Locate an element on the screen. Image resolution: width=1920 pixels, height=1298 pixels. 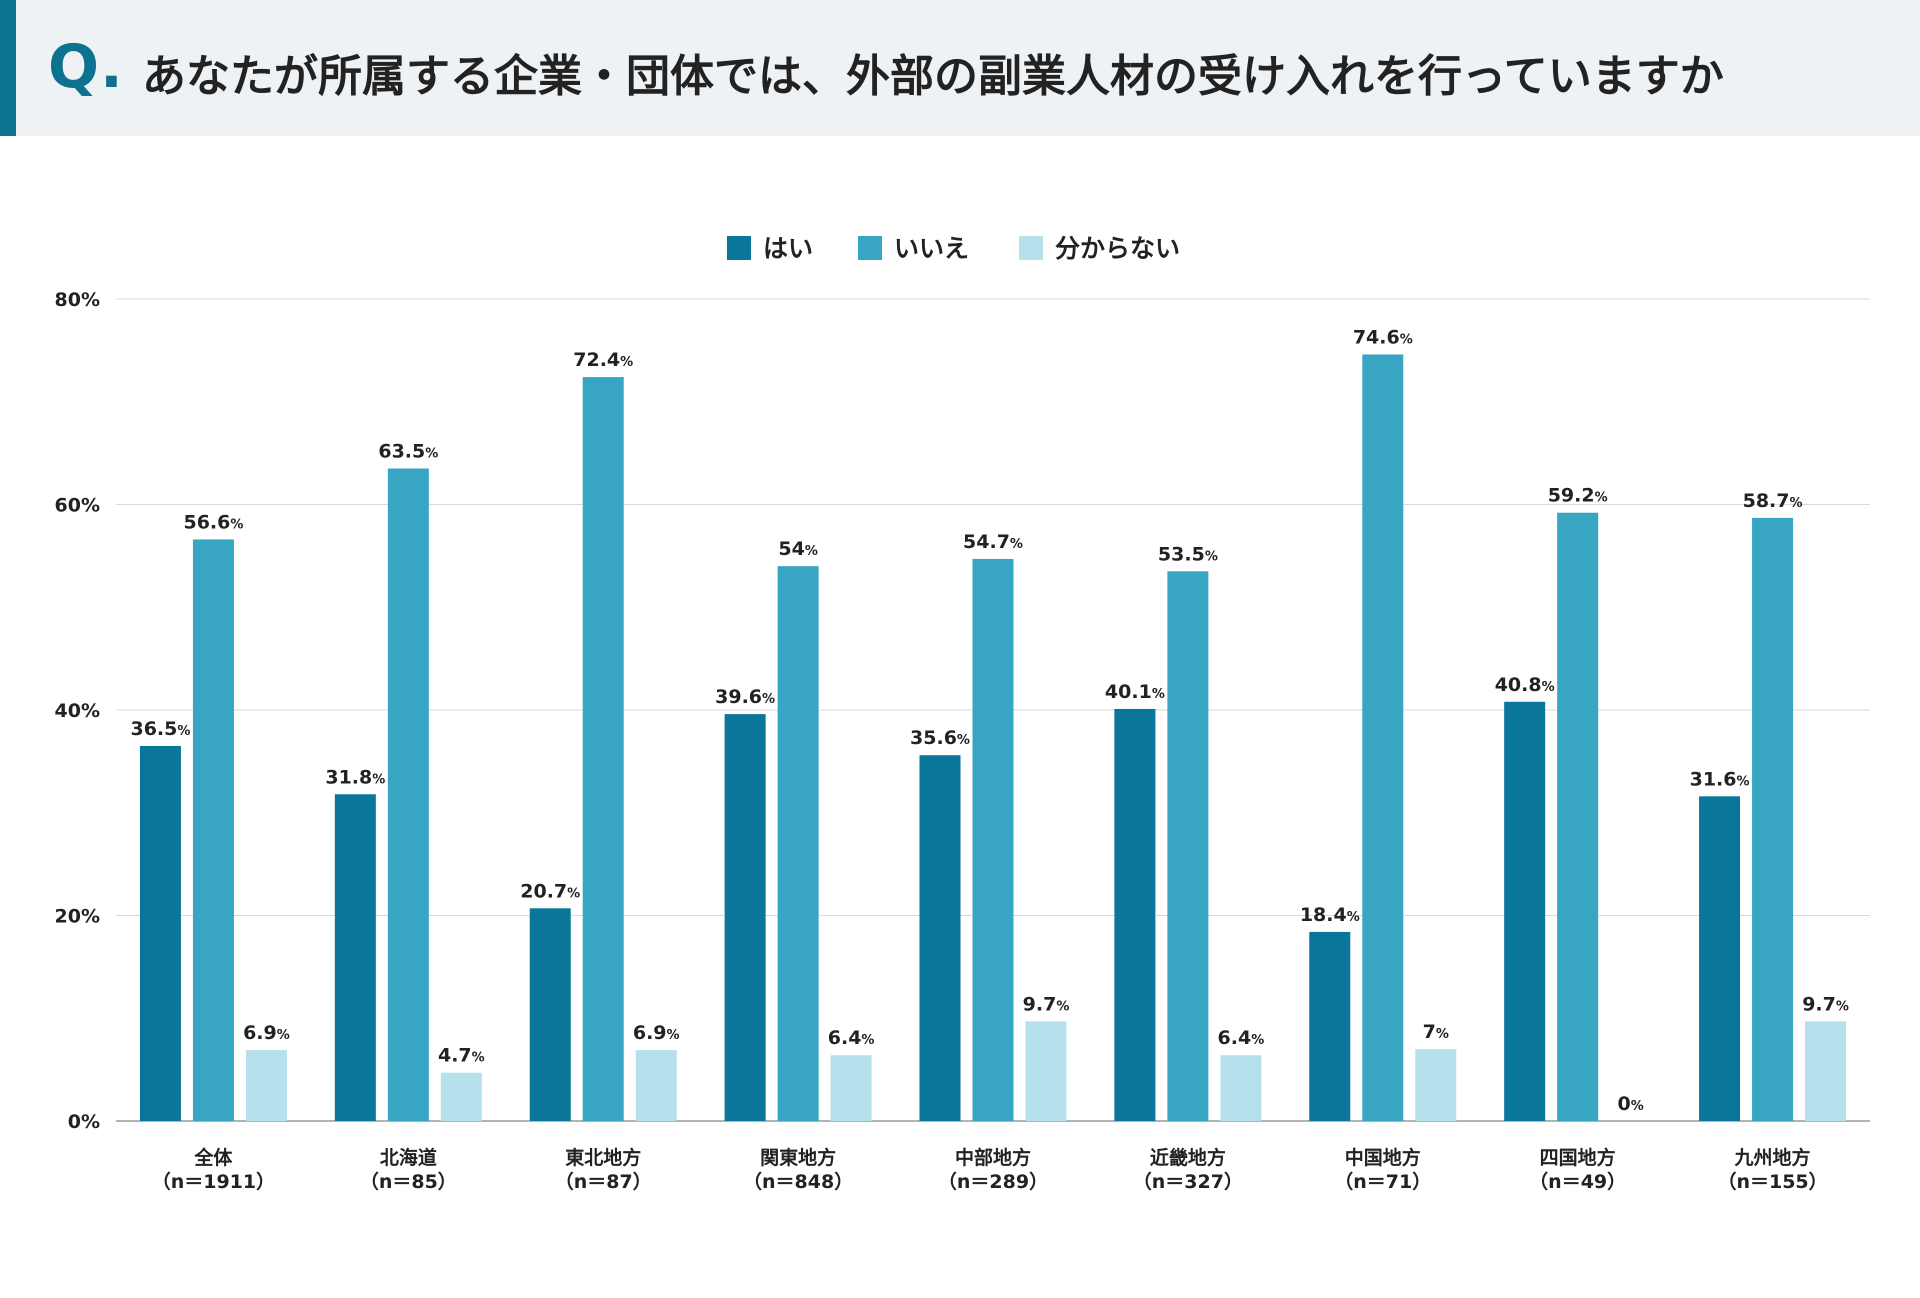
legend-label: 分からない is located at coordinates (1117, 248).